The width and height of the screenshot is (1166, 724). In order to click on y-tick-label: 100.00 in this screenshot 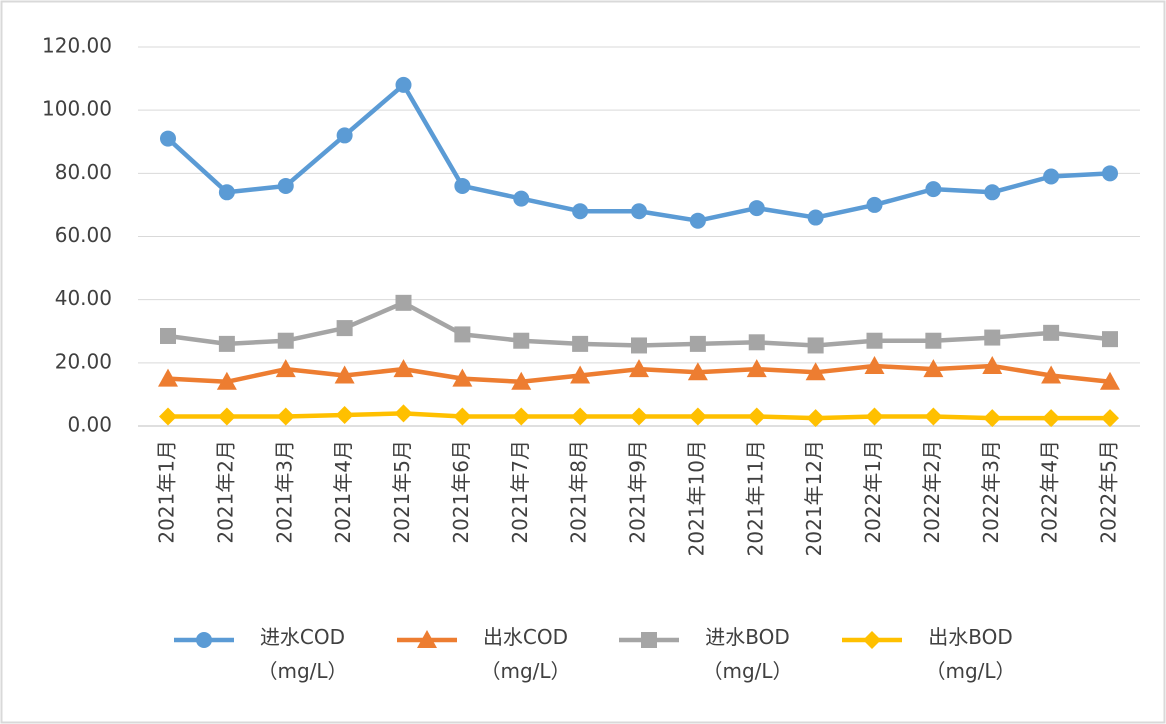, I will do `click(77, 109)`.